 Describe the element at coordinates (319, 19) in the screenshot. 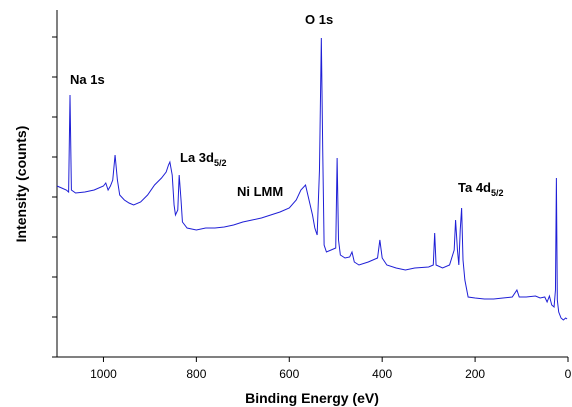

I see `annotation: O 1s` at that location.